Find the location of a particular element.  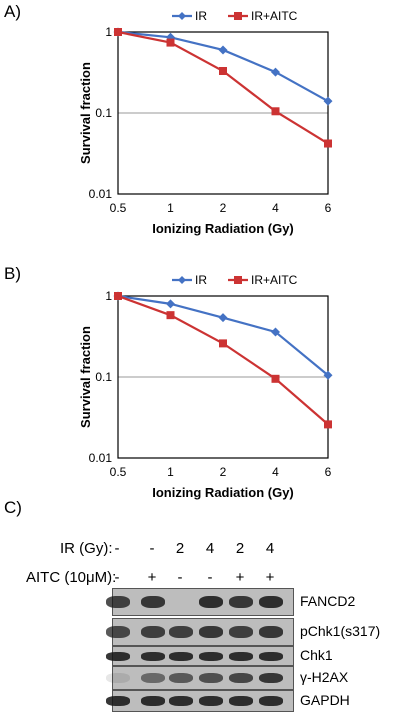

plot-frame is located at coordinates (223, 113).